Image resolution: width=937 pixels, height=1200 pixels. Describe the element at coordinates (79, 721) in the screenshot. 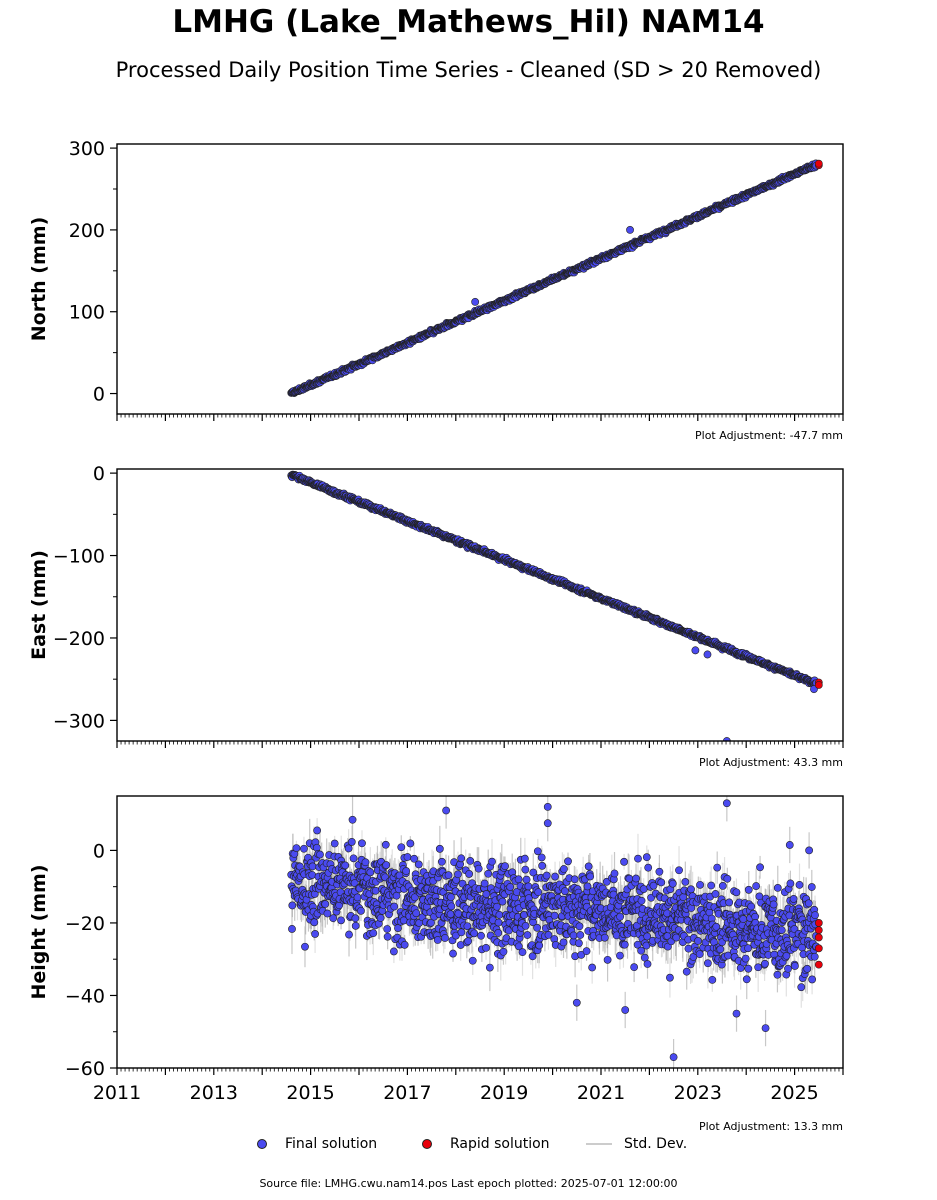

I see `y-tick-label: −300` at that location.